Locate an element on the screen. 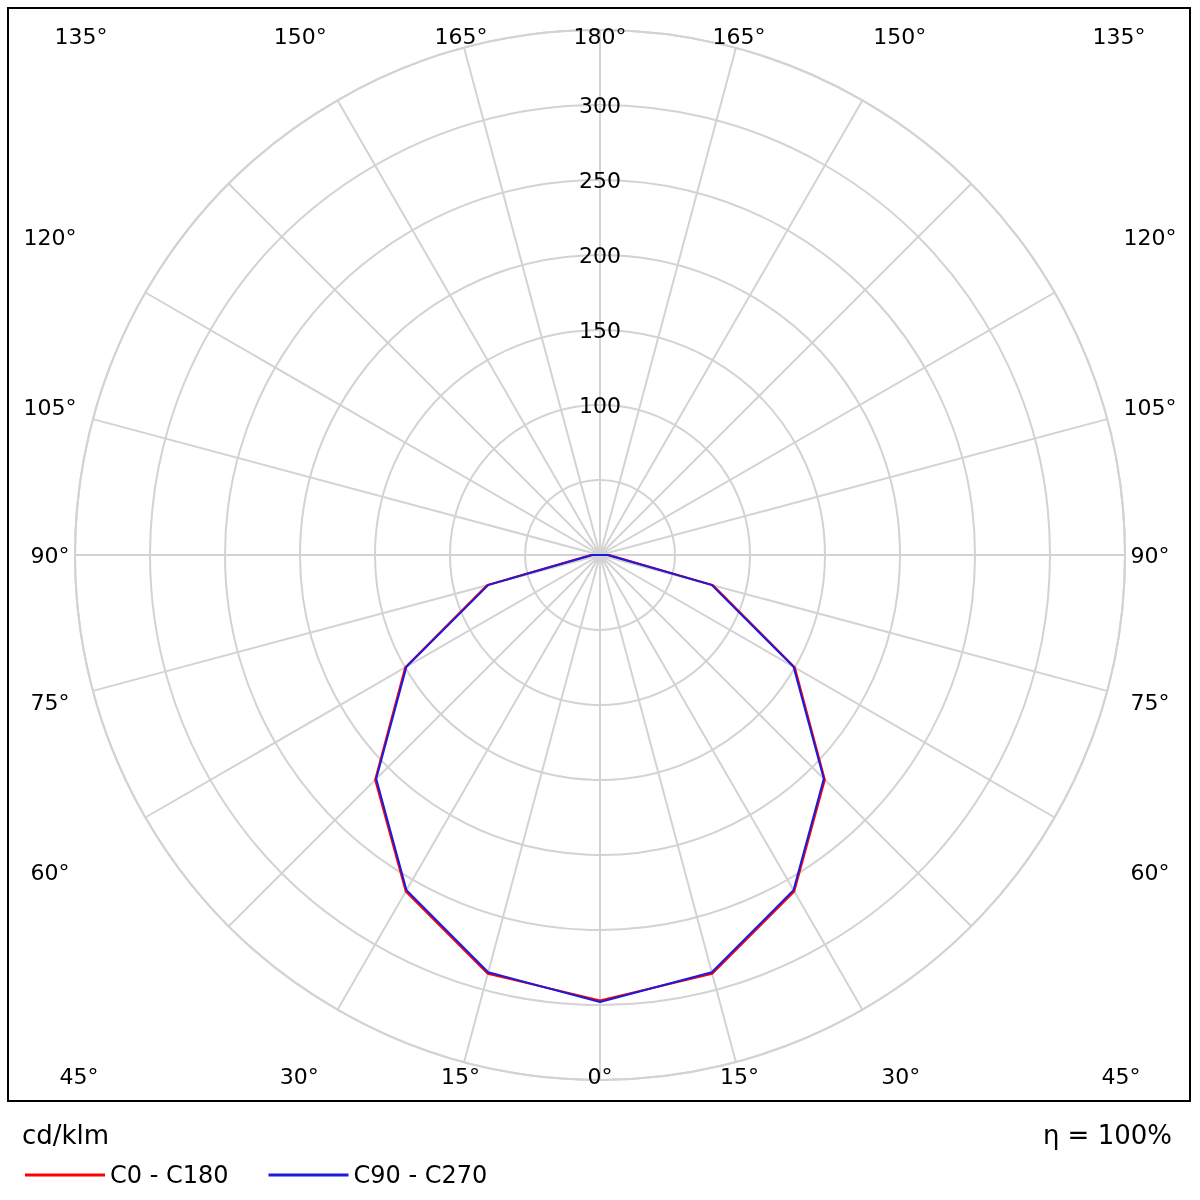 The image size is (1200, 1200). y-tick-label: 100 is located at coordinates (600, 405).